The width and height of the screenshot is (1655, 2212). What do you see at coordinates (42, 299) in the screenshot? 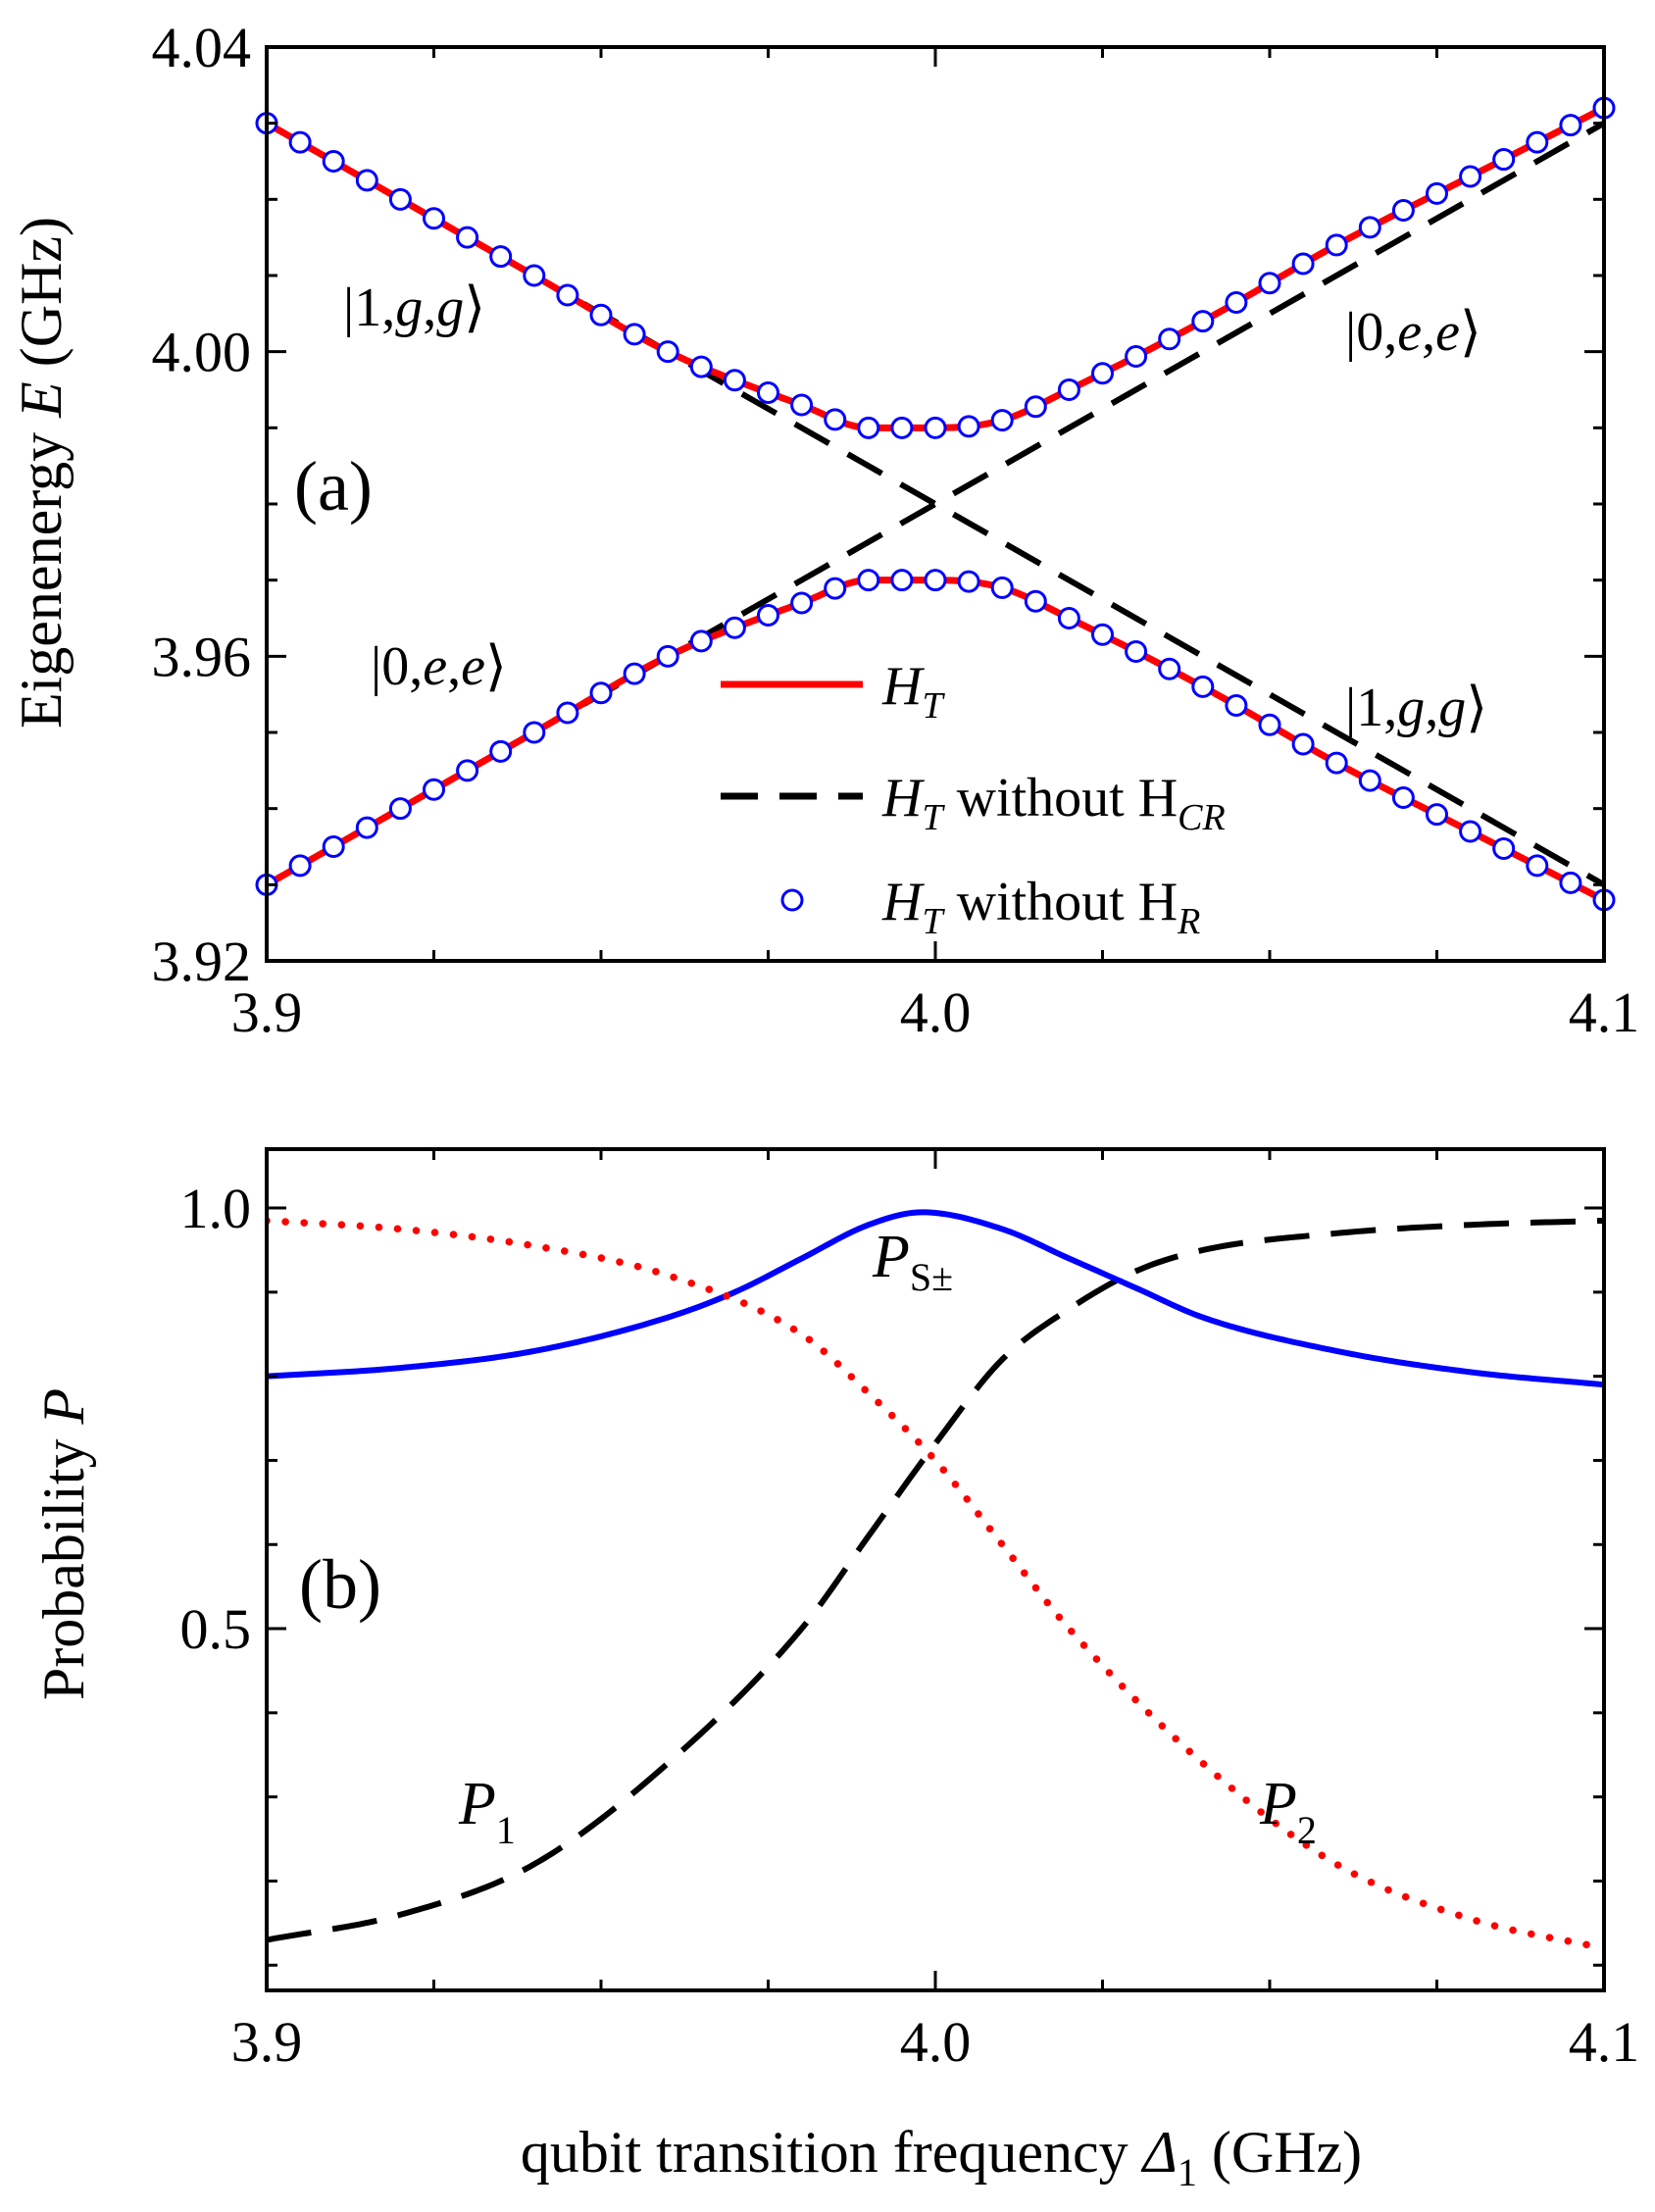
I see `panel-a-y-axis-label-unit: (GHz)` at bounding box center [42, 299].